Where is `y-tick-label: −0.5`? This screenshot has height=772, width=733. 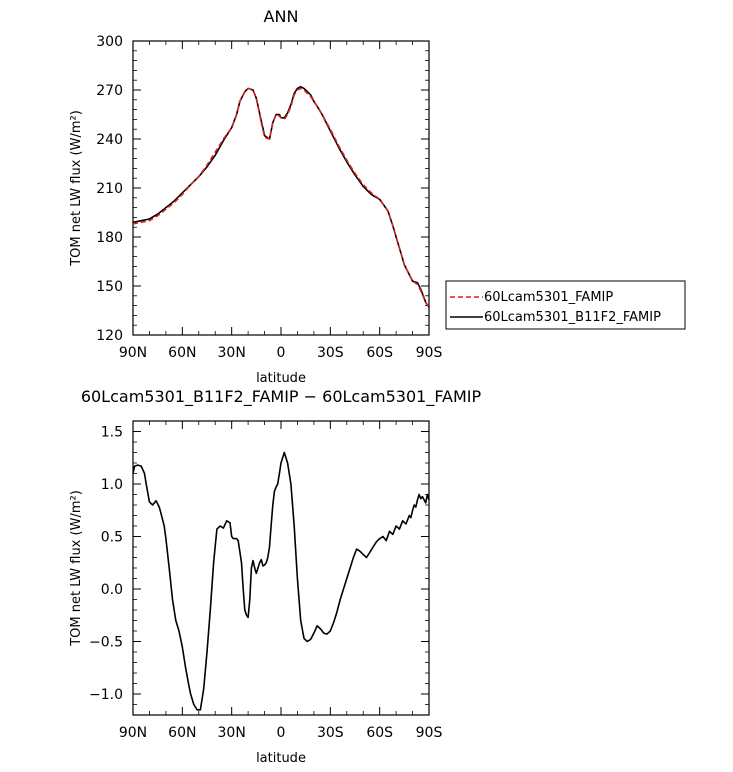
y-tick-label: −0.5 is located at coordinates (106, 643).